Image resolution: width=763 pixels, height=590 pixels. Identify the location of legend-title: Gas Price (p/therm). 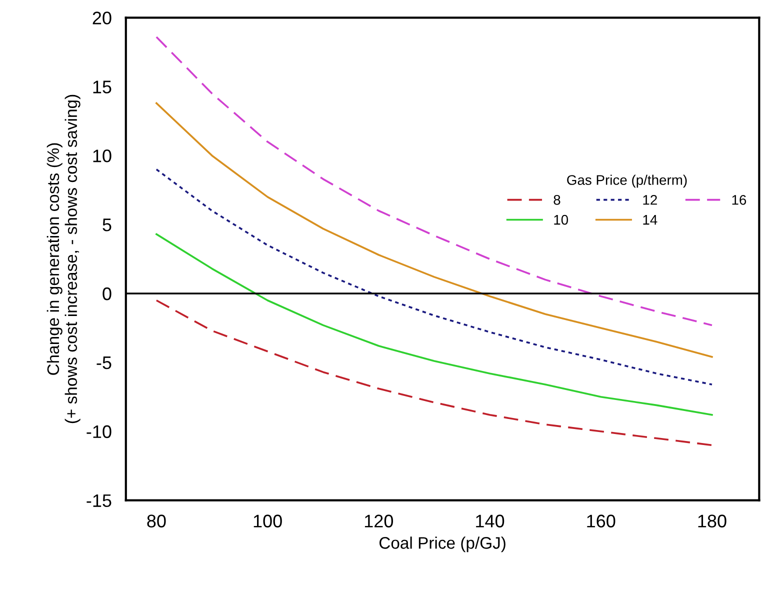
(627, 181).